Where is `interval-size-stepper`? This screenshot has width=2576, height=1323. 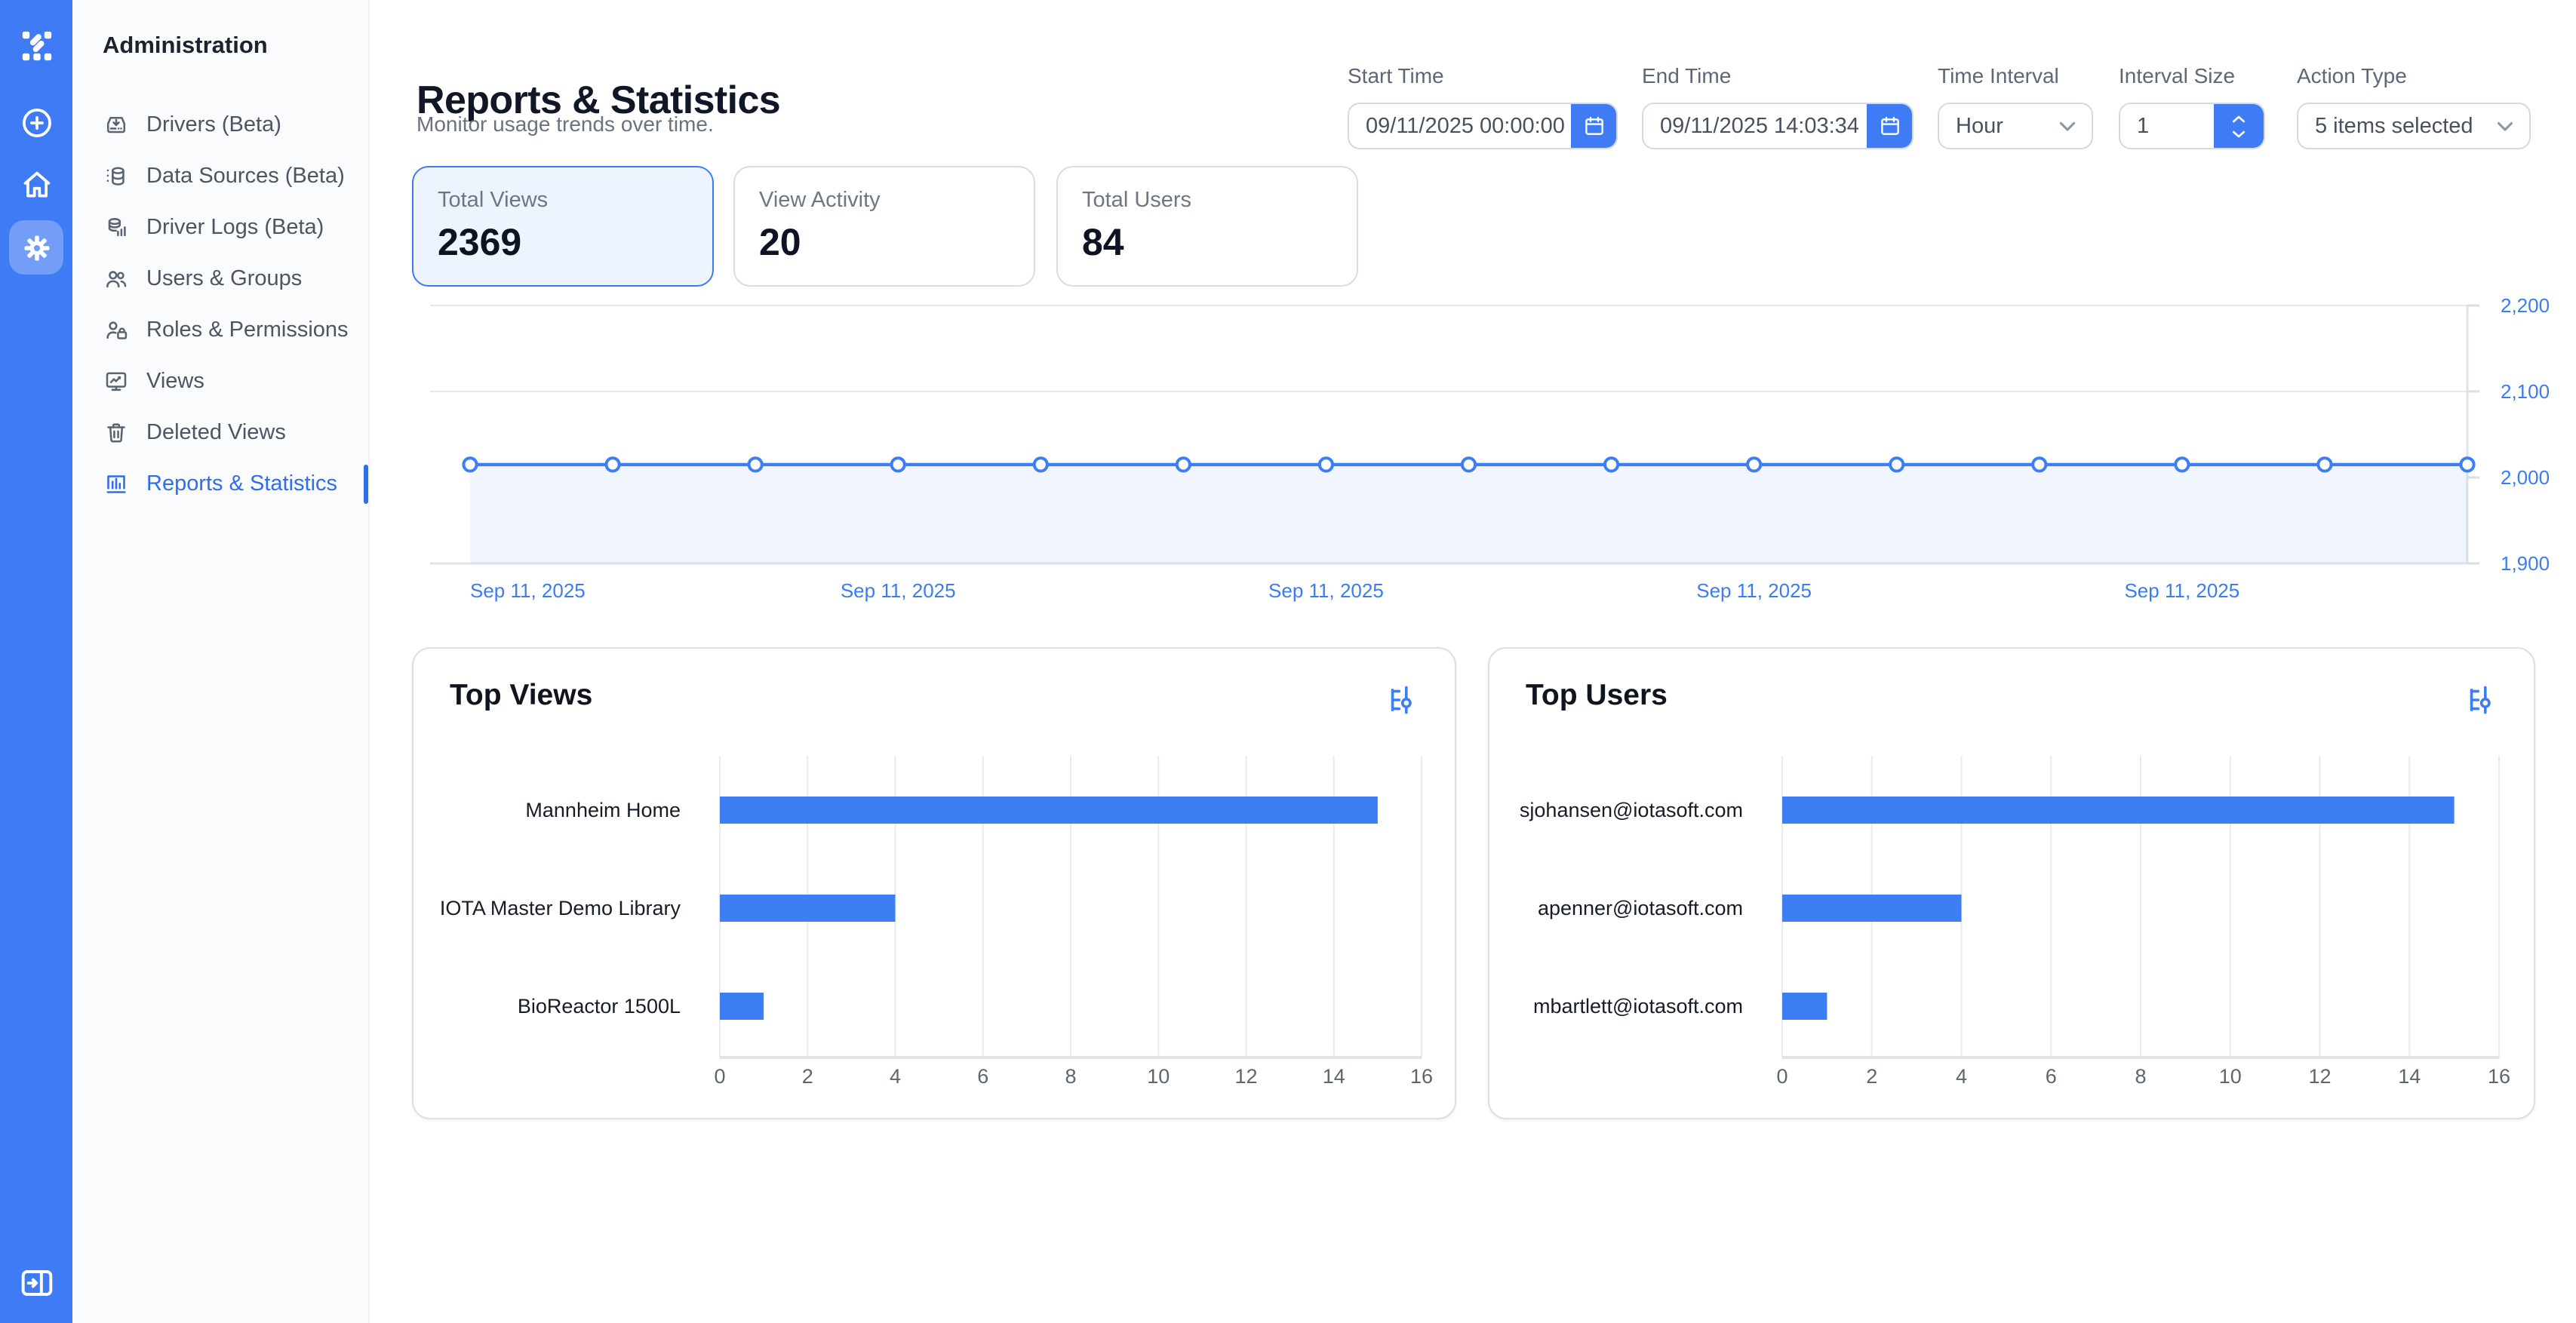 interval-size-stepper is located at coordinates (2239, 126).